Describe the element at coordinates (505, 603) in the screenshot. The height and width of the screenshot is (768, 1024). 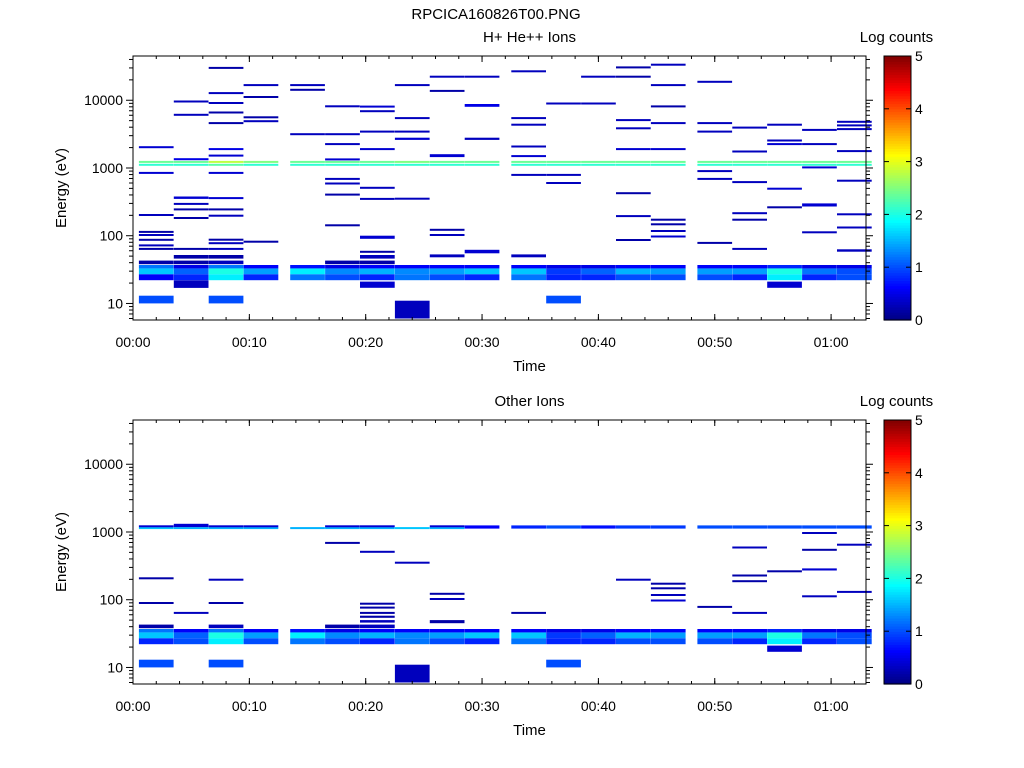
I see `data-cells` at that location.